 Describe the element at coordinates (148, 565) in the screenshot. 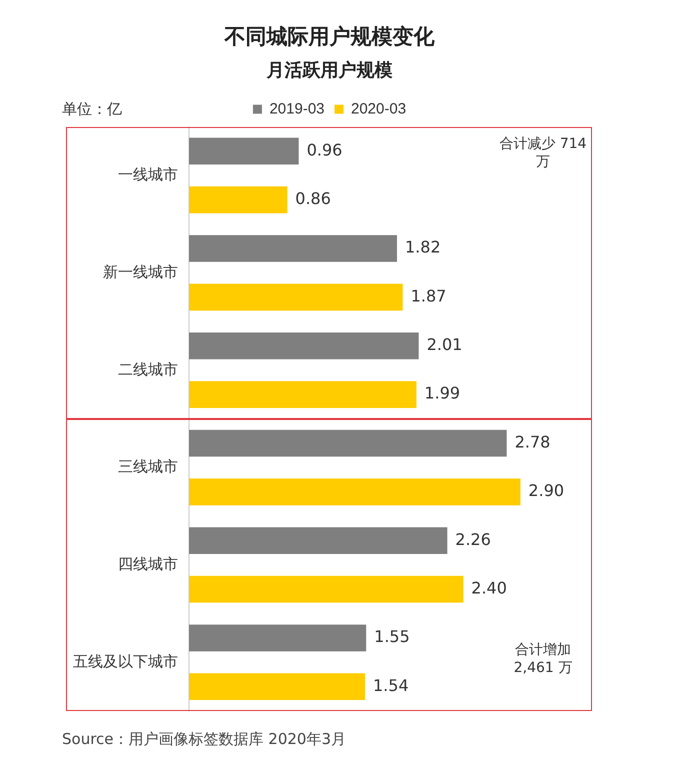

I see `y-tick-label: 四线城市` at that location.